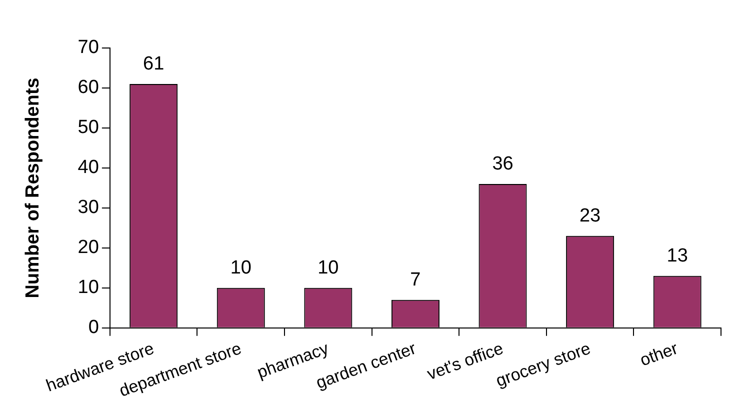  I want to click on y-tick-label: 10, so click(88, 287).